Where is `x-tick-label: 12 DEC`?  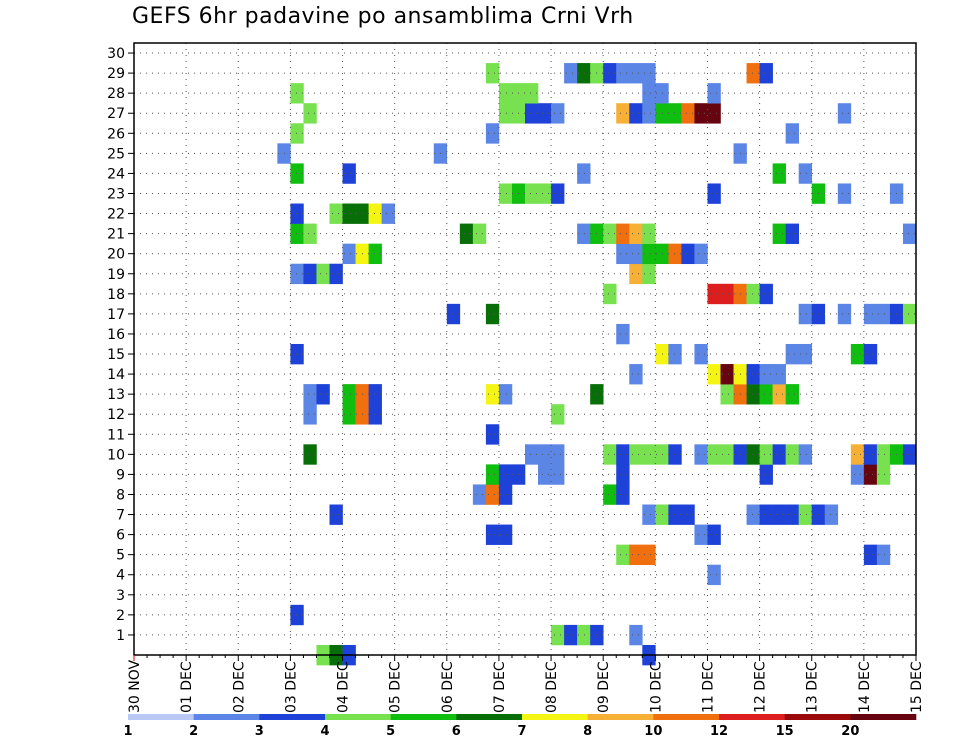 x-tick-label: 12 DEC is located at coordinates (761, 687).